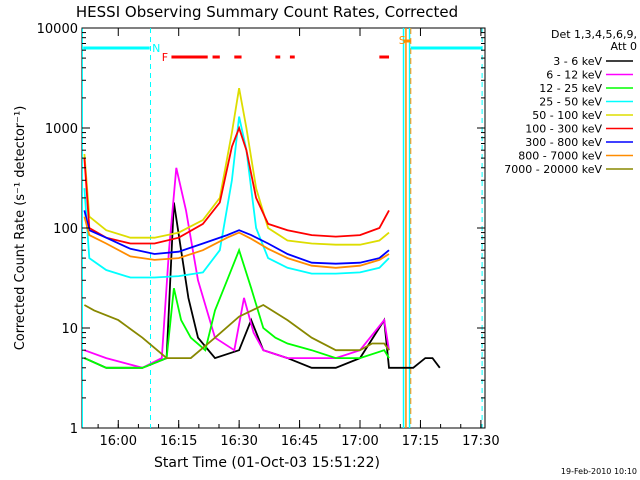 The image size is (640, 480). What do you see at coordinates (156, 48) in the screenshot?
I see `flag-letter: N` at bounding box center [156, 48].